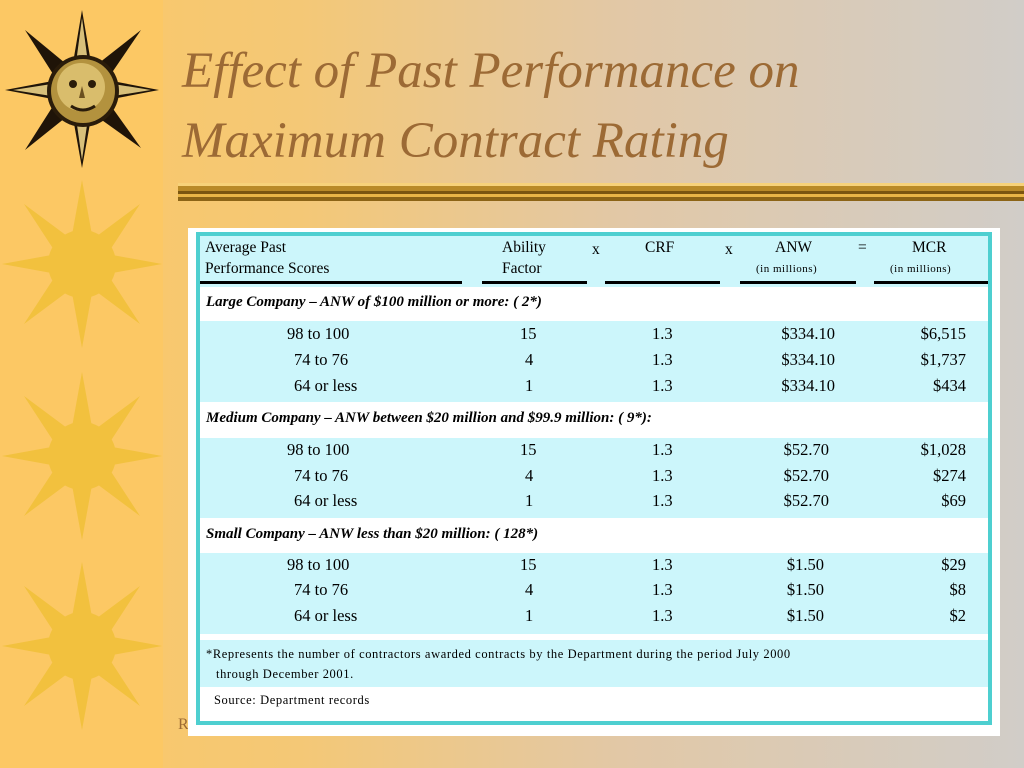 The height and width of the screenshot is (768, 1024). Describe the element at coordinates (82, 89) in the screenshot. I see `sun-face-icon` at that location.